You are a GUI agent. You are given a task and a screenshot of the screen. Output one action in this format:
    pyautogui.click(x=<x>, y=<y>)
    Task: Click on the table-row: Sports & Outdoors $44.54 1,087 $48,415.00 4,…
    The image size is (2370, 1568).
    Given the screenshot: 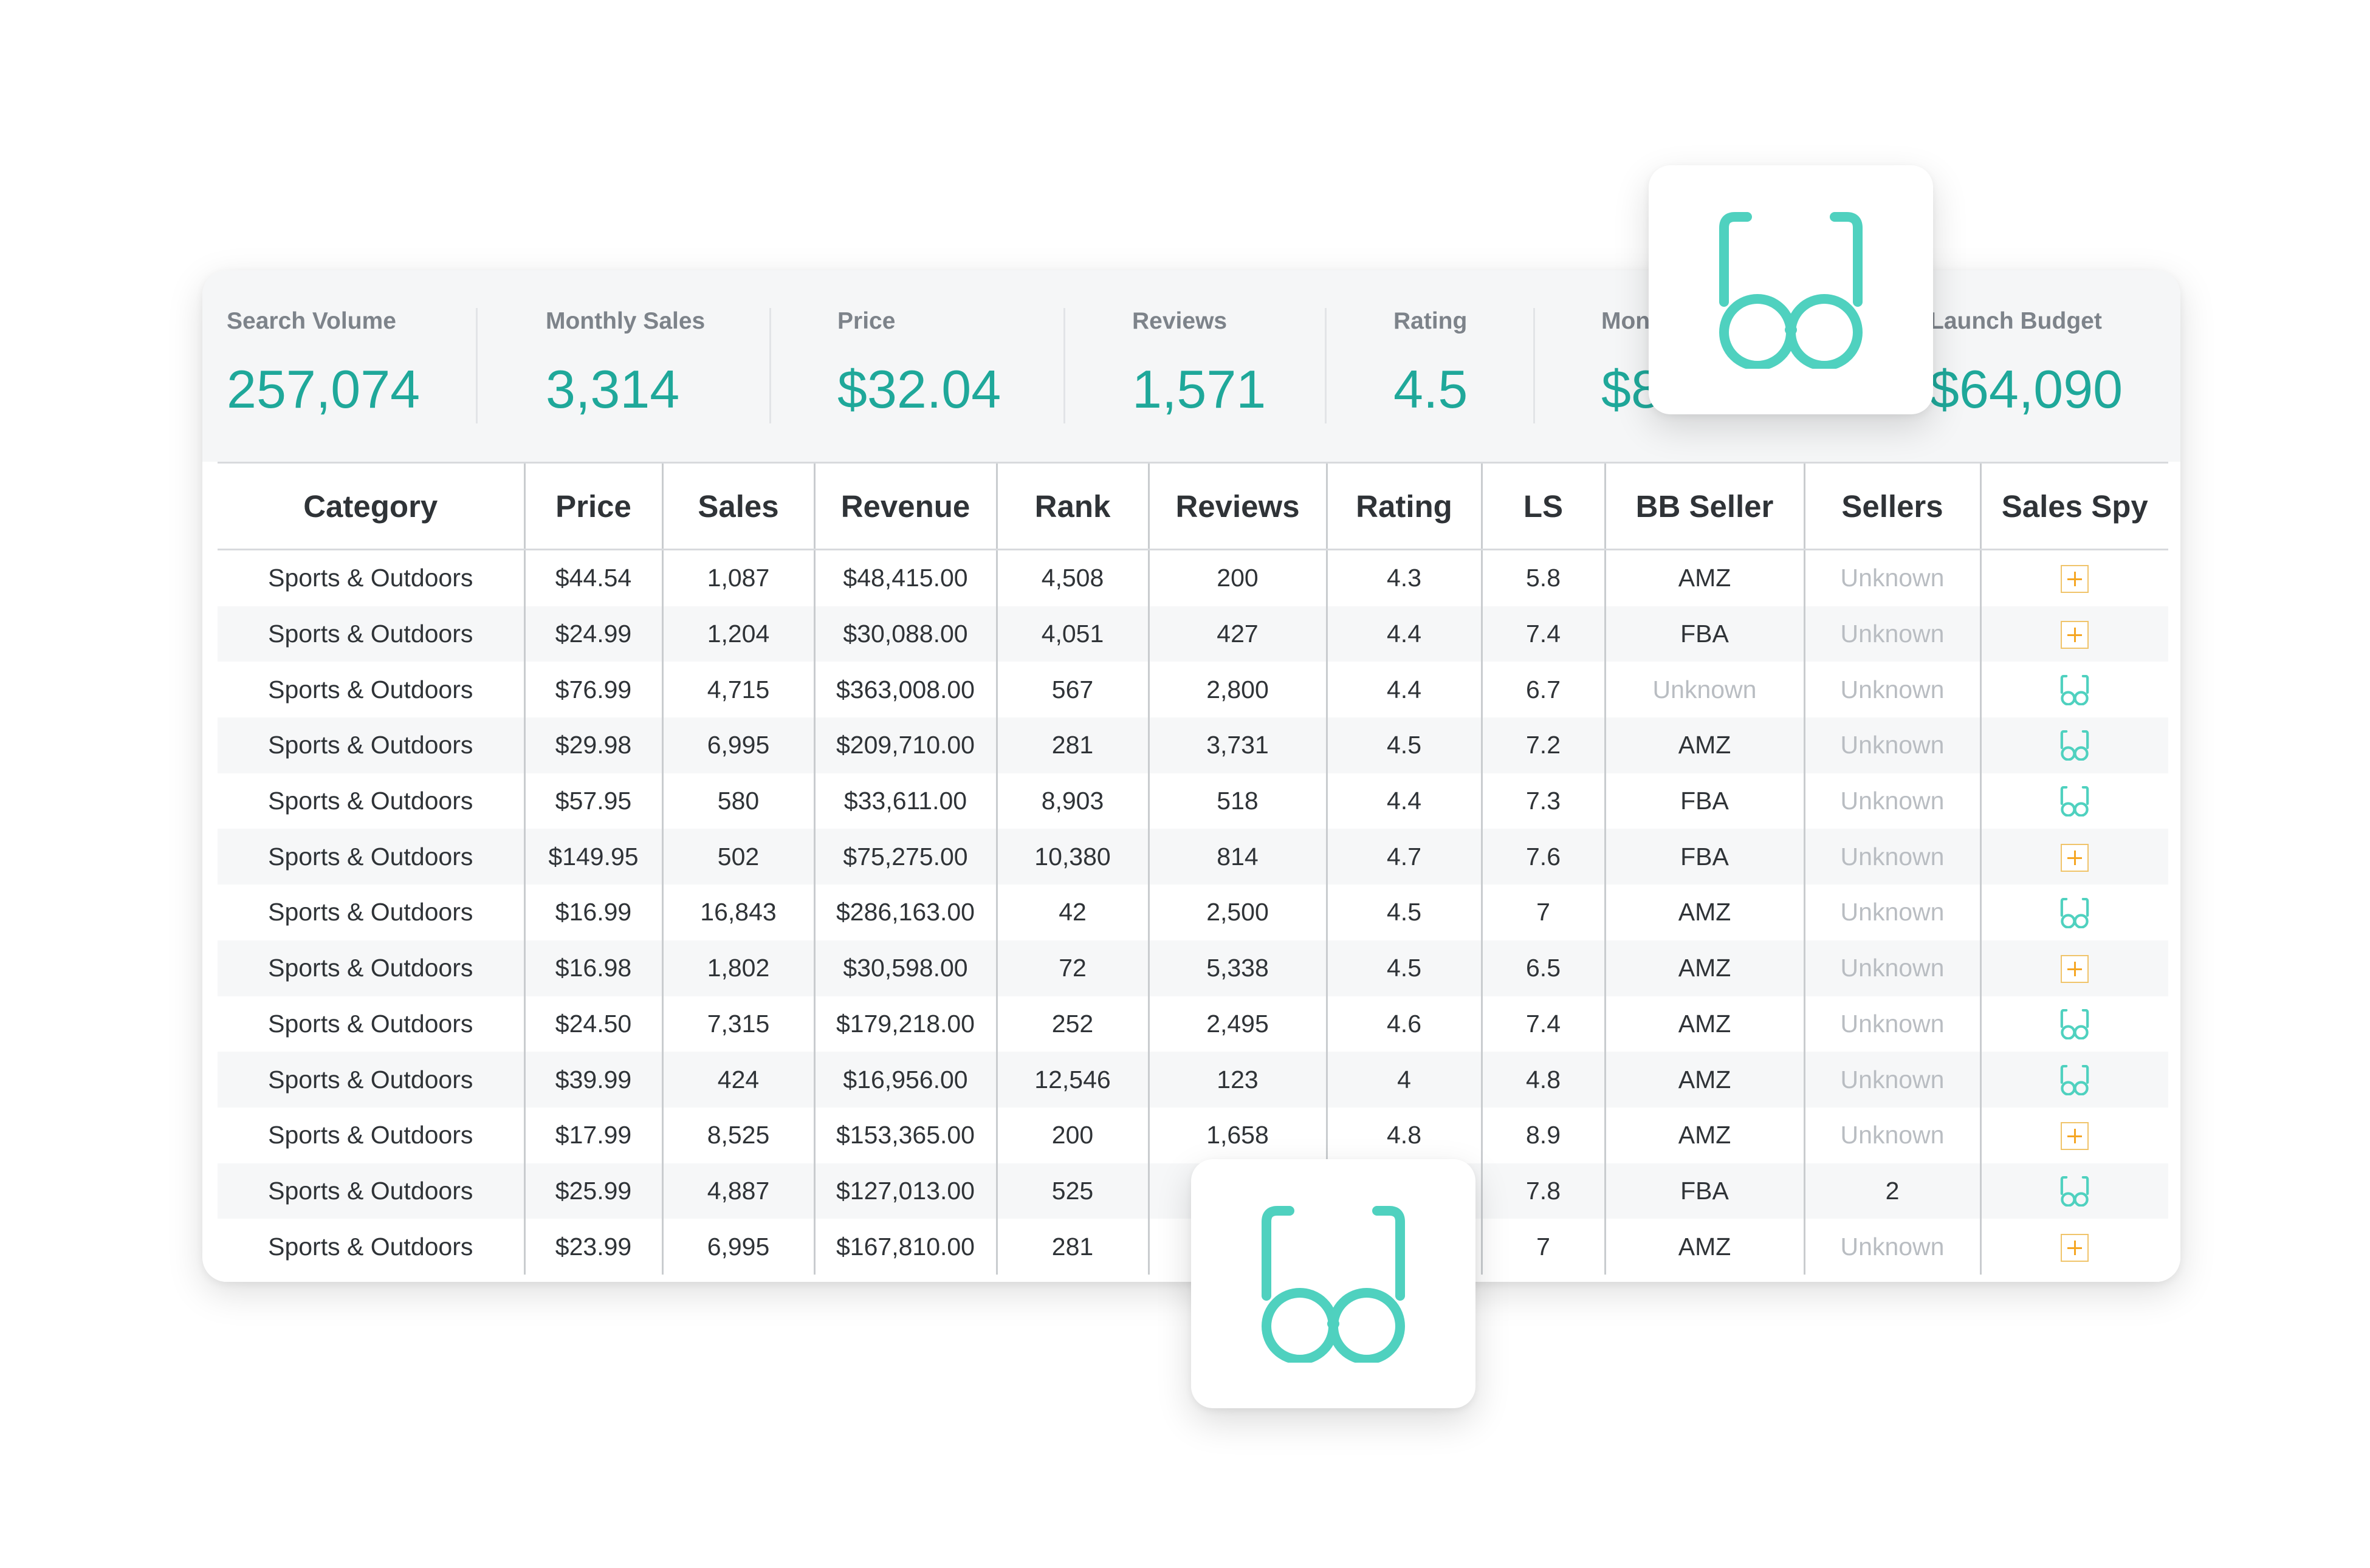 What is the action you would take?
    pyautogui.click(x=1193, y=577)
    